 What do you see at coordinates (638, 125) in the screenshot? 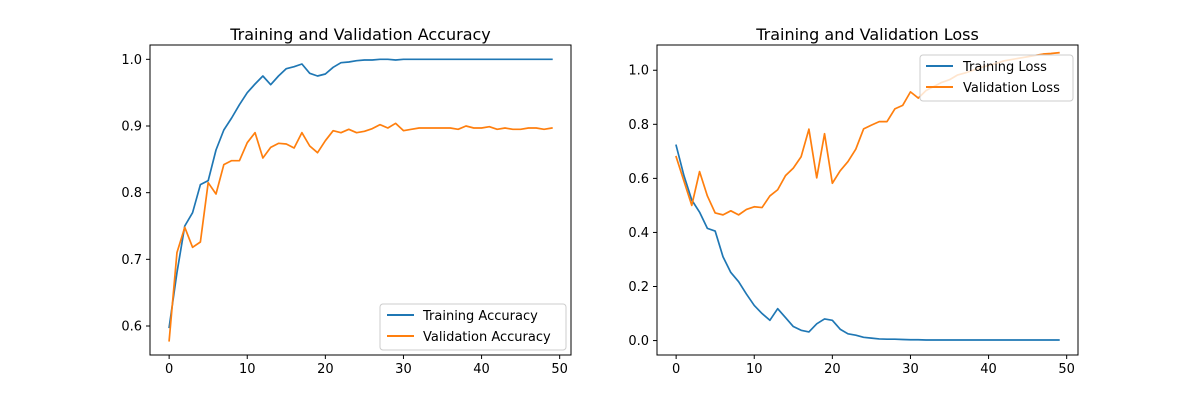
I see `loss-y-tick-label: 0.8` at bounding box center [638, 125].